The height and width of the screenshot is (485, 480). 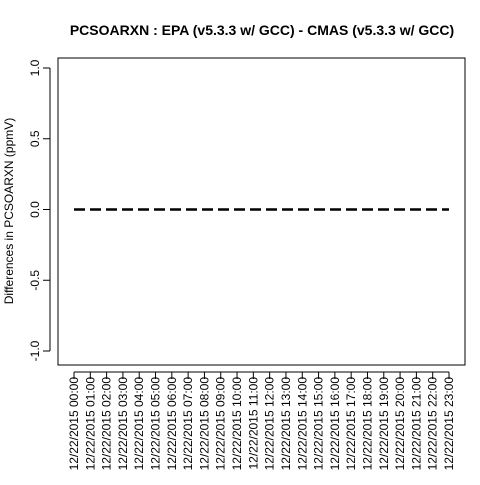 I want to click on y-tick-label: -0.5, so click(x=35, y=280).